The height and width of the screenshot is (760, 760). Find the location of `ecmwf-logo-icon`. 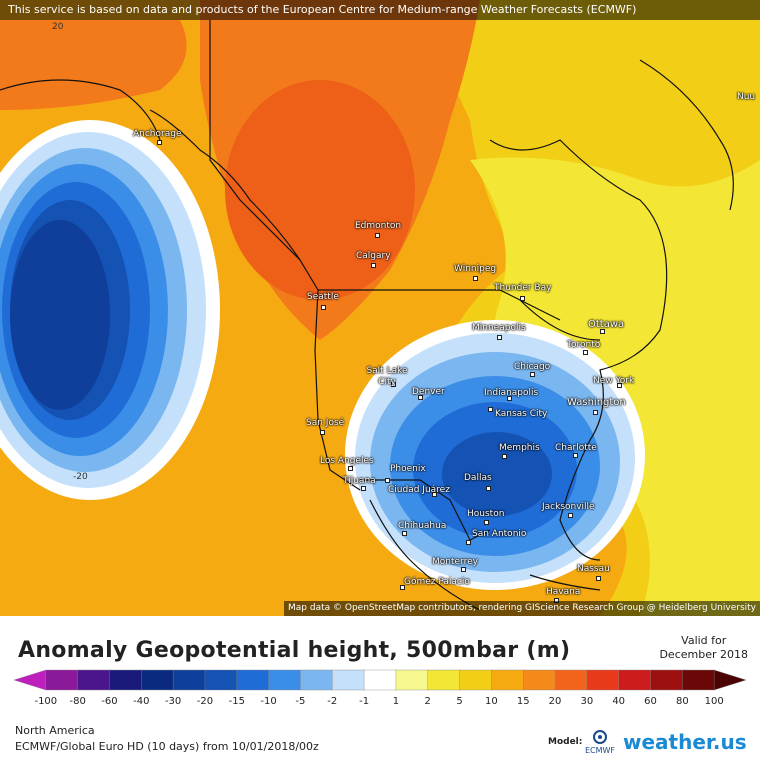

ecmwf-logo-icon is located at coordinates (600, 737).